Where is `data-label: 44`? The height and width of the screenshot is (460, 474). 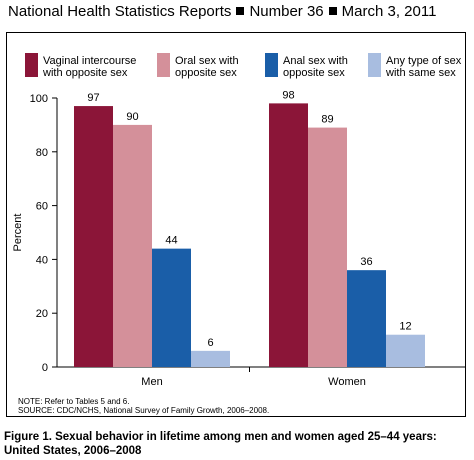
data-label: 44 is located at coordinates (171, 241).